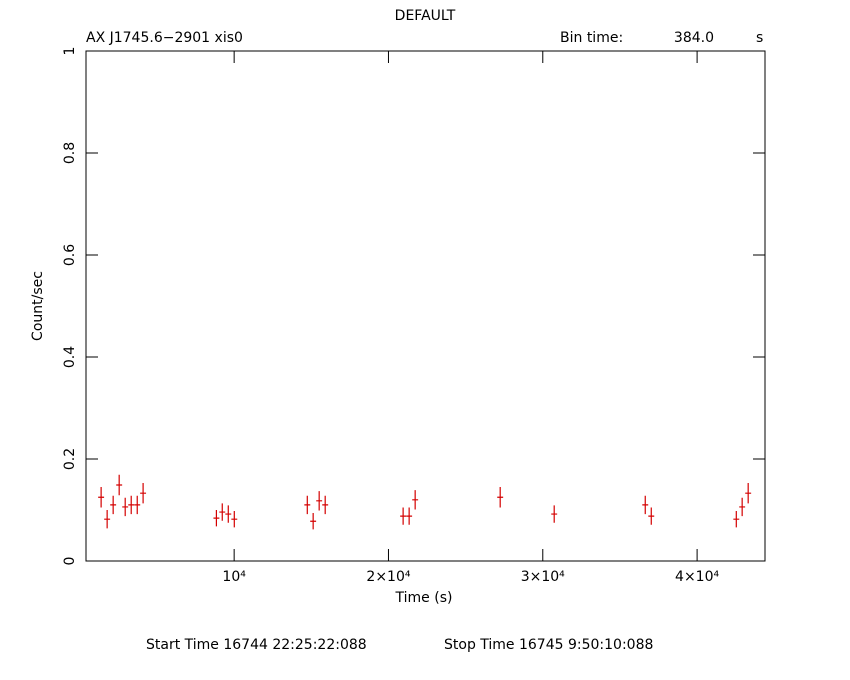  I want to click on x-axis-label: Time (s), so click(424, 598).